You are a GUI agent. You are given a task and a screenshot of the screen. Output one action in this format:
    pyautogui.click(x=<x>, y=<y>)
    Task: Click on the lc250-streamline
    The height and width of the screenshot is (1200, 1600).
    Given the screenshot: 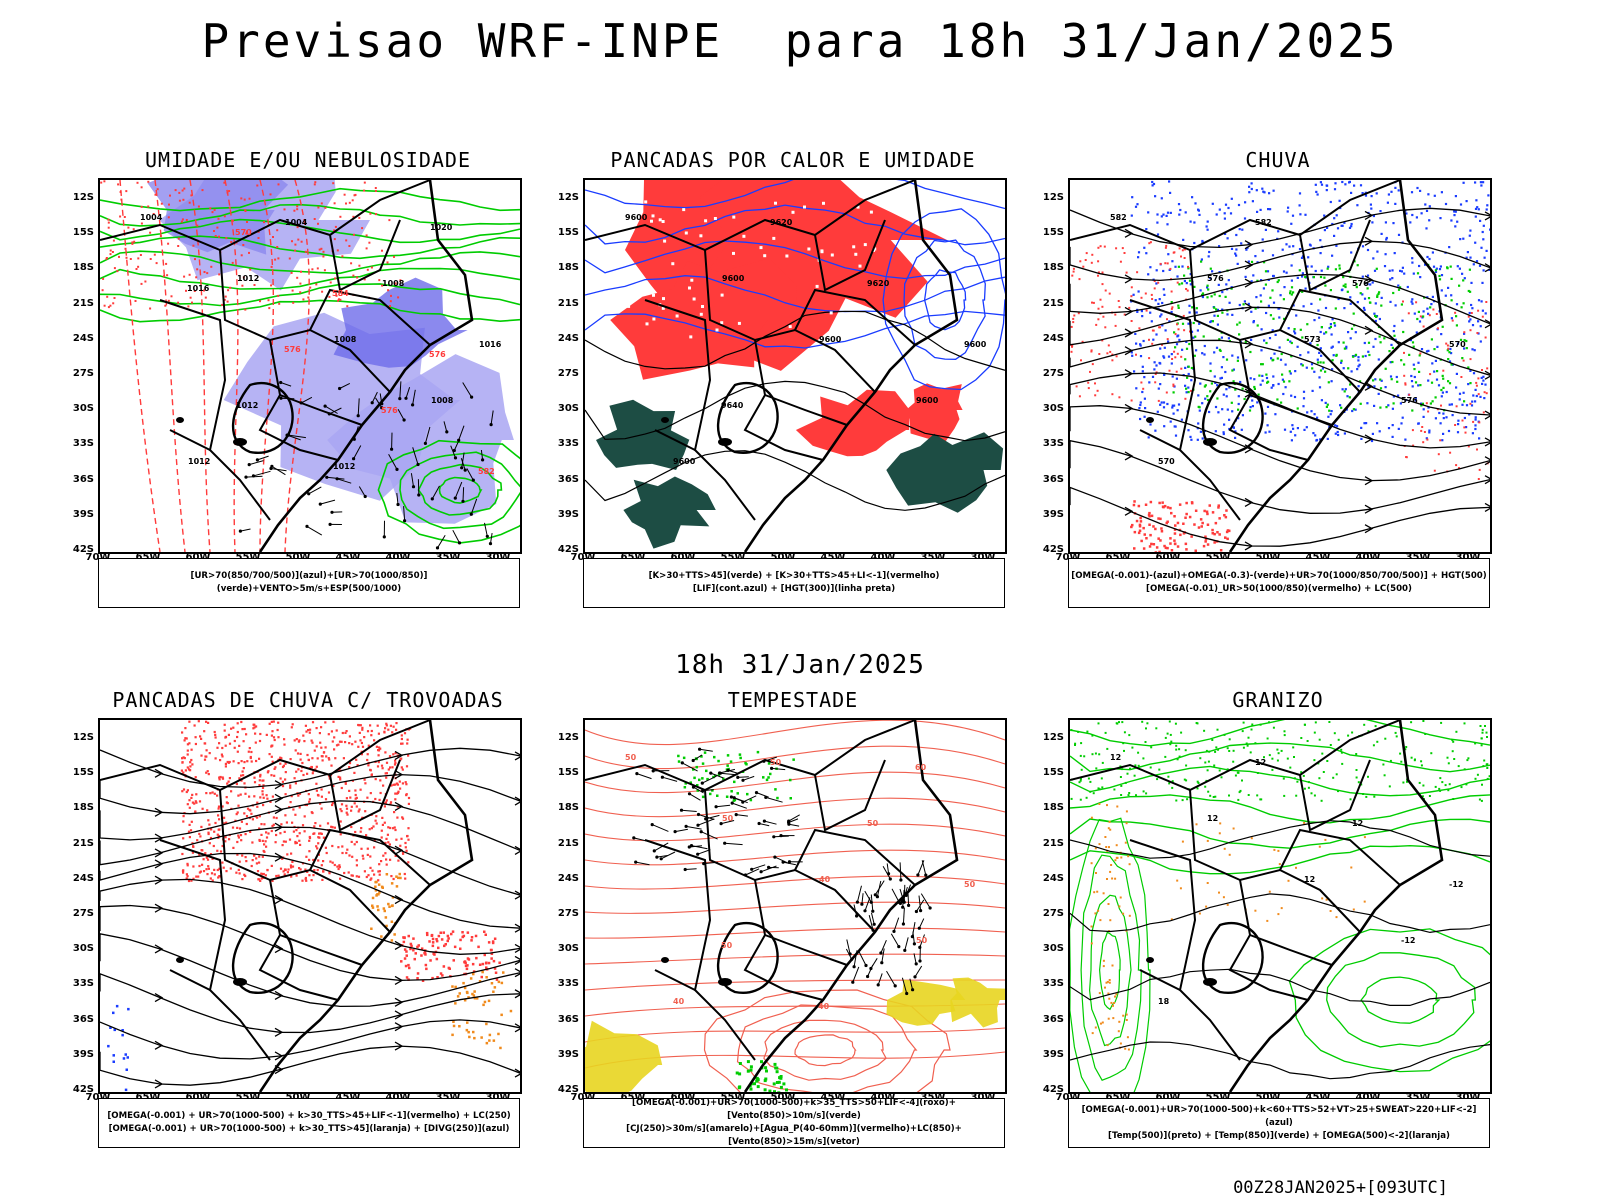 What is the action you would take?
    pyautogui.click(x=310, y=826)
    